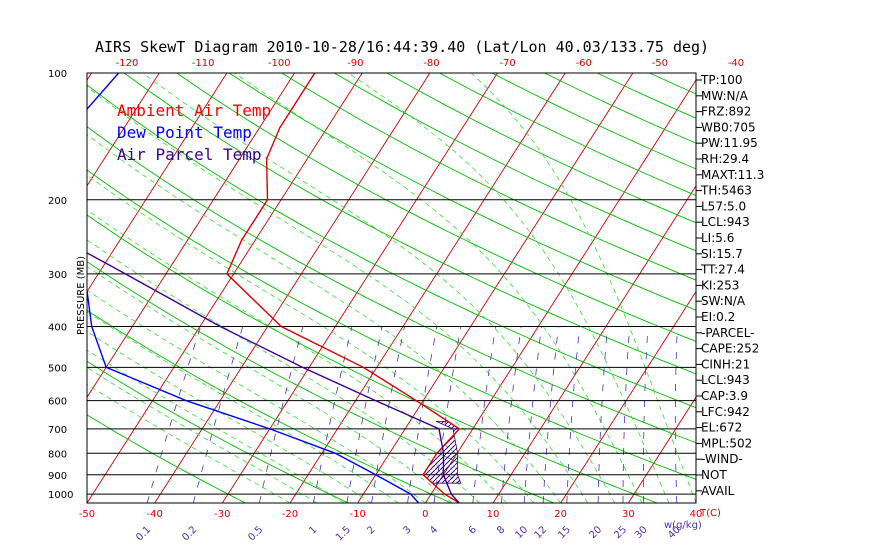 The height and width of the screenshot is (560, 870). Describe the element at coordinates (81, 295) in the screenshot. I see `y-axis-label: PRESSURE (MB)` at that location.